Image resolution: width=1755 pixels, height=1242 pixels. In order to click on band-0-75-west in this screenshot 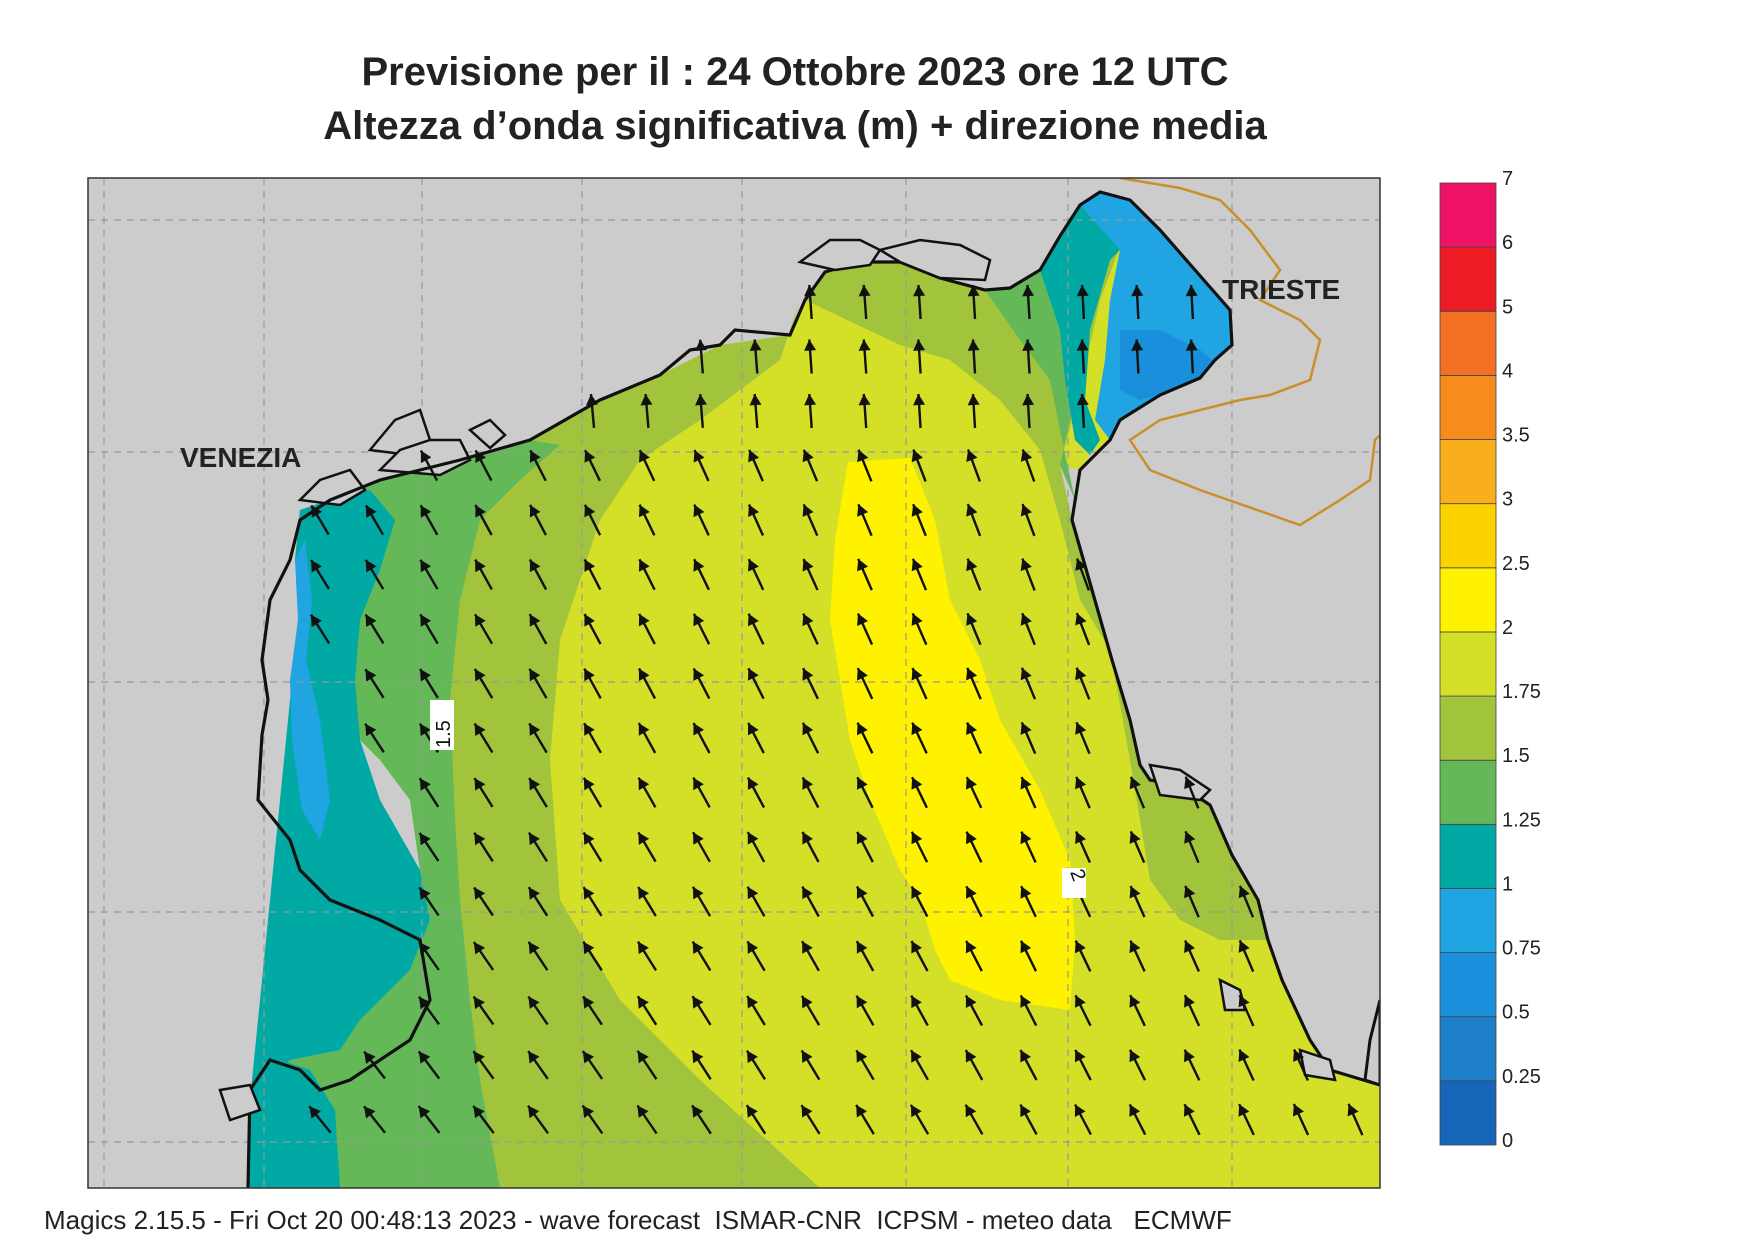, I will do `click(310, 690)`.